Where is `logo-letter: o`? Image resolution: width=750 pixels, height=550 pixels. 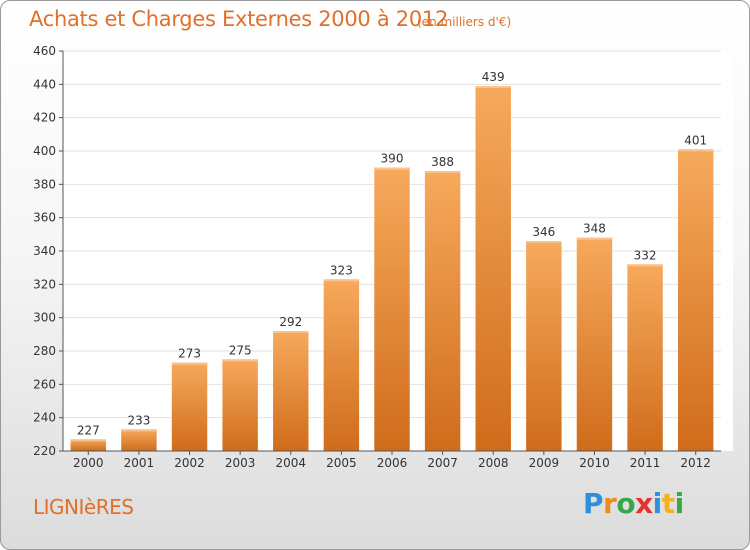 logo-letter: o is located at coordinates (626, 503).